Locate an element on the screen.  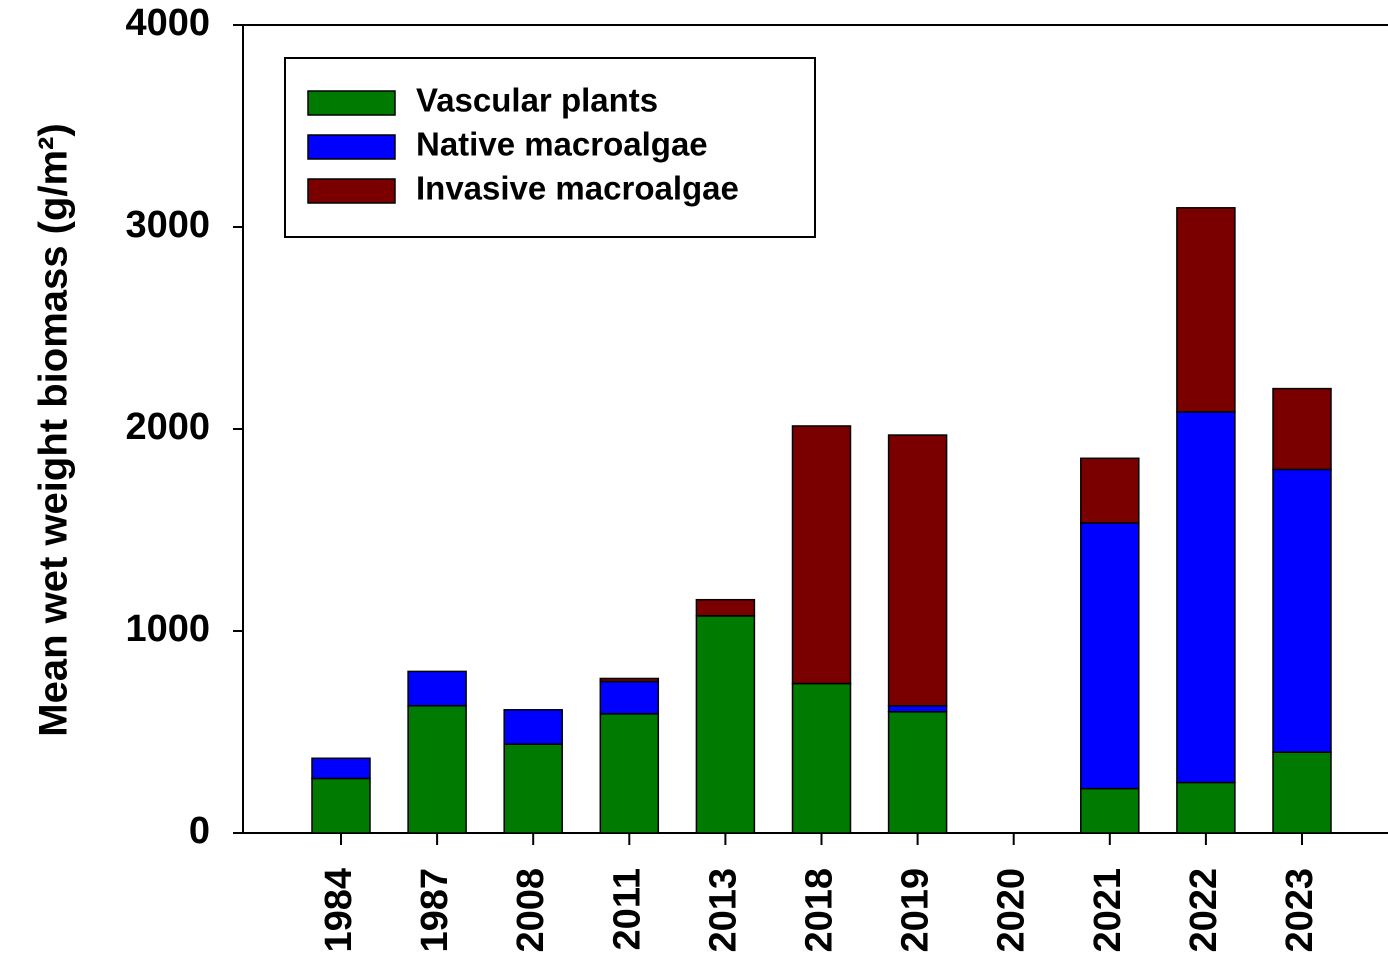
y-axis-label: Mean wet weight biomass (g/m²) is located at coordinates (54, 429).